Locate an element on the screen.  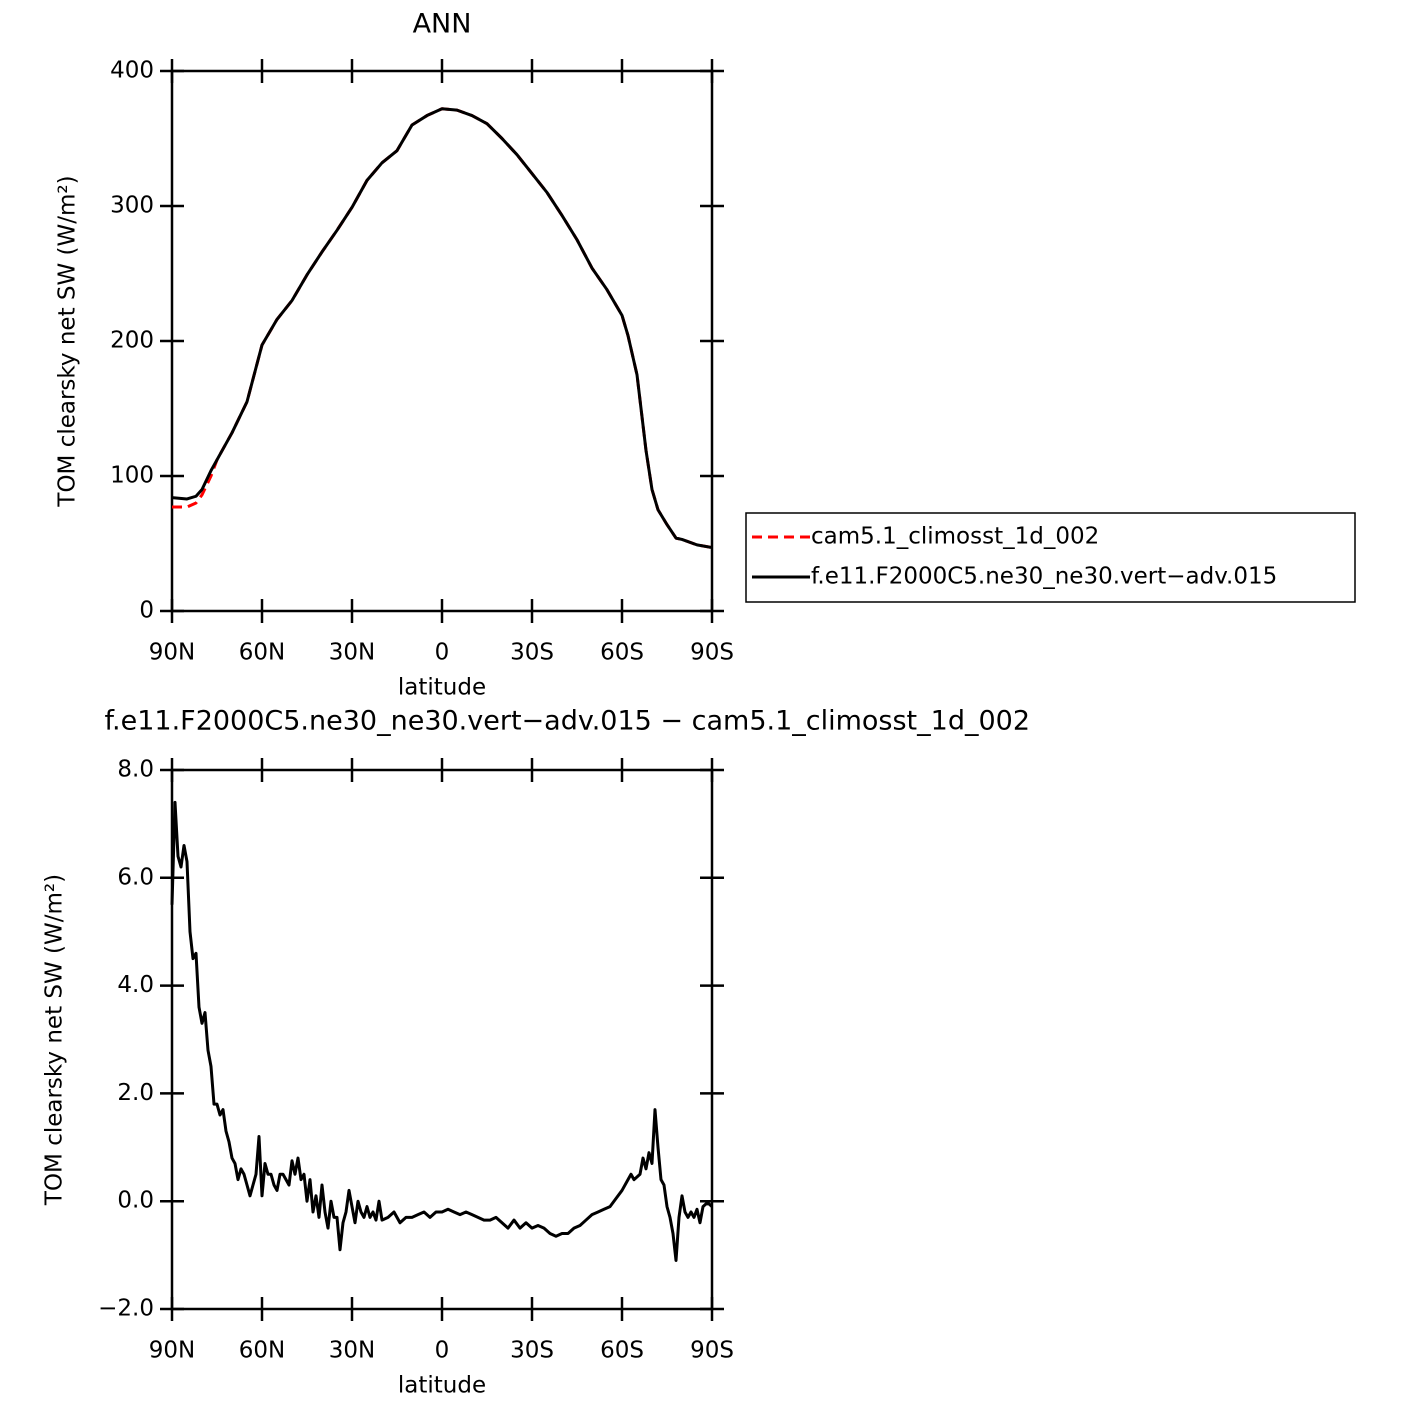
legend-box is located at coordinates (1050, 557).